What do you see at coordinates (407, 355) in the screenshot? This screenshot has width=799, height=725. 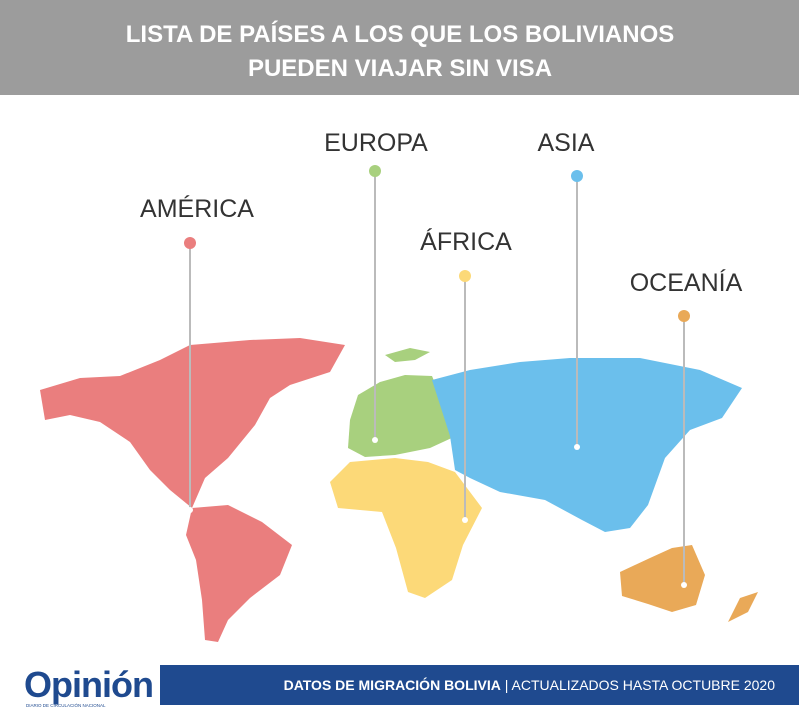 I see `europe-isles` at bounding box center [407, 355].